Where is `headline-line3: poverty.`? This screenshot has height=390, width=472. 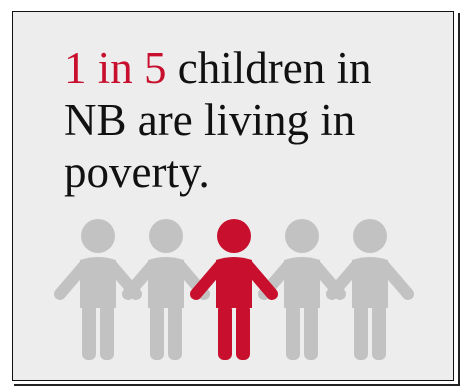
headline-line3: poverty. is located at coordinates (137, 172).